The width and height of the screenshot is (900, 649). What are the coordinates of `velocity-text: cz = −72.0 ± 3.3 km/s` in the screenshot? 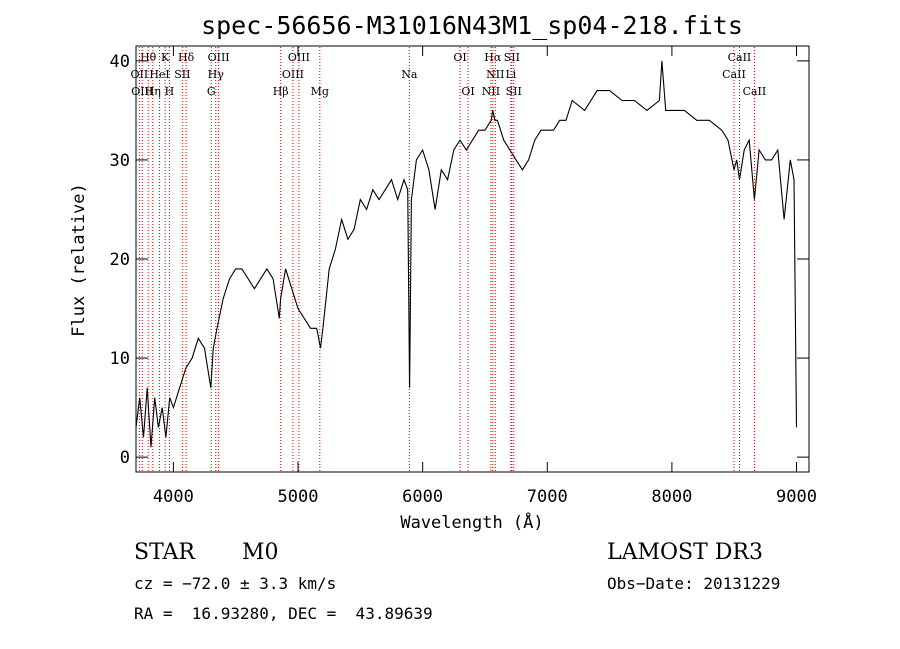 It's located at (235, 583).